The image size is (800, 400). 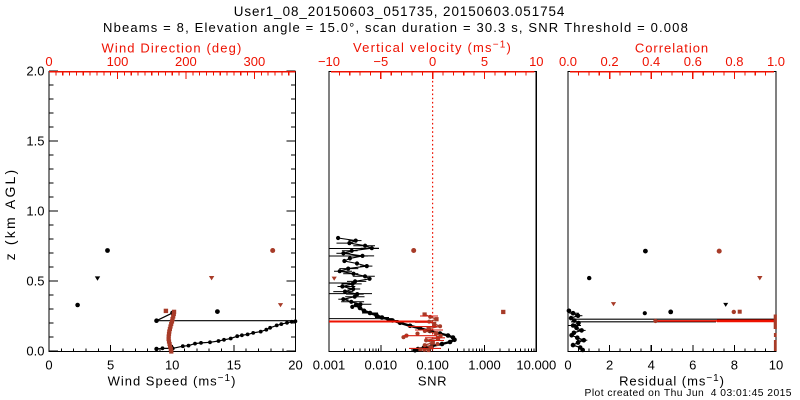 I want to click on svg-text: 2.0, so click(x=35, y=71).